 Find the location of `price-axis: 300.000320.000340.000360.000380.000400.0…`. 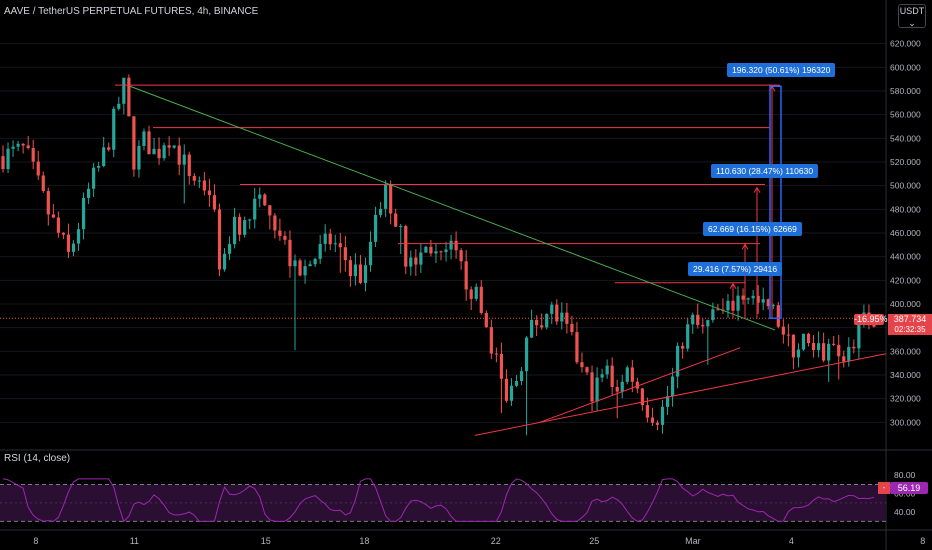

price-axis: 300.000320.000340.000360.000380.000400.0… is located at coordinates (905, 233).